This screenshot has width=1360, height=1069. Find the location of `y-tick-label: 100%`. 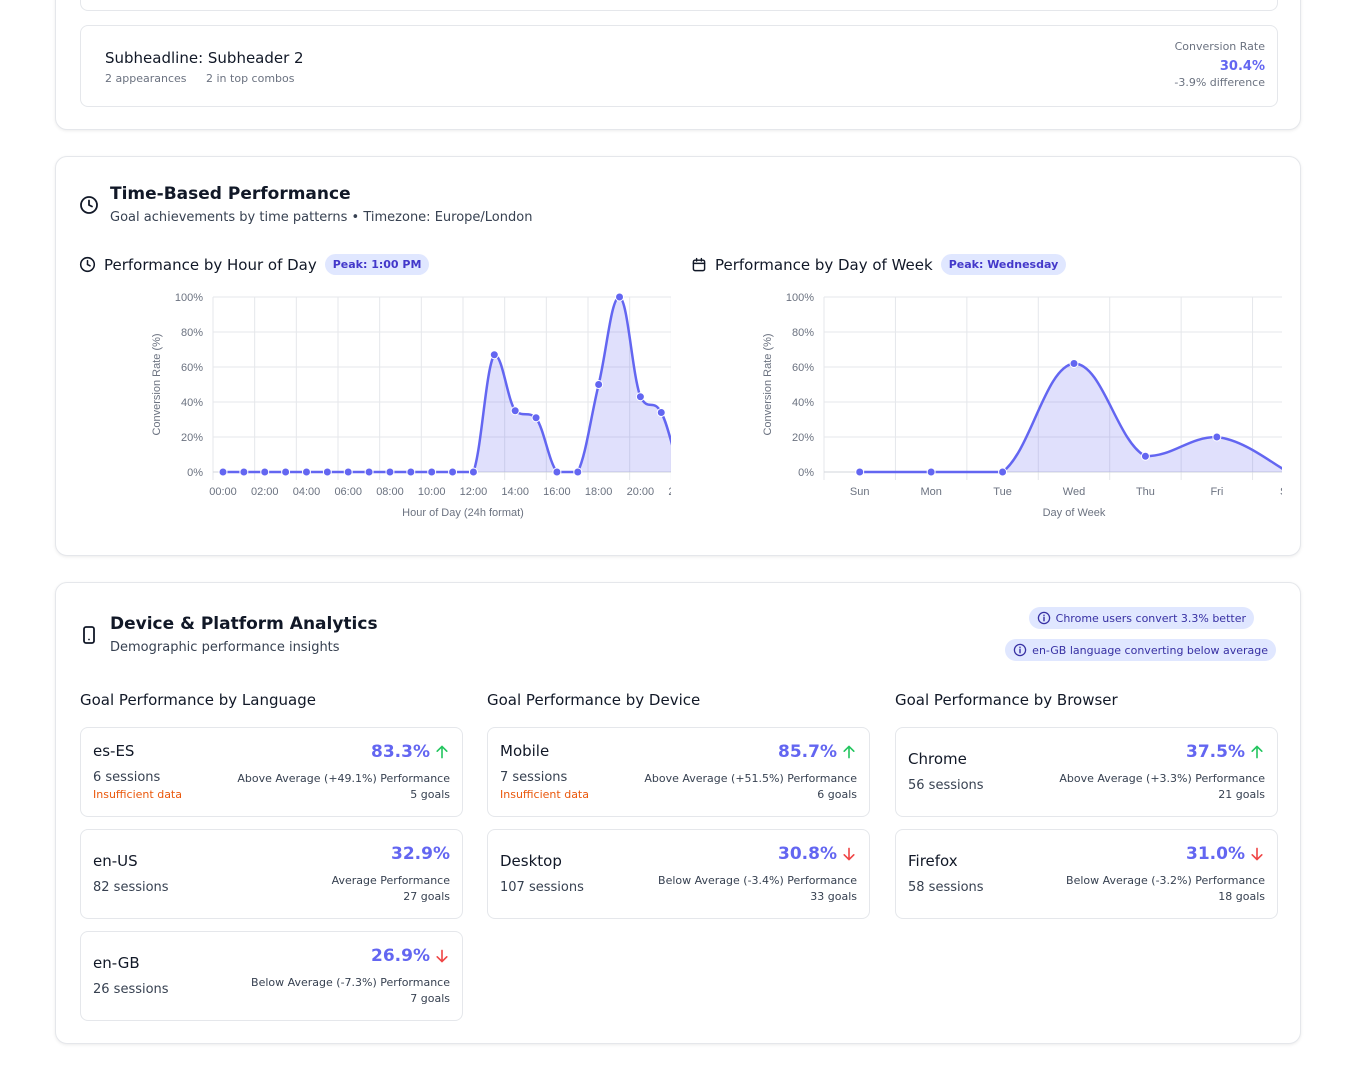

y-tick-label: 100% is located at coordinates (189, 298).